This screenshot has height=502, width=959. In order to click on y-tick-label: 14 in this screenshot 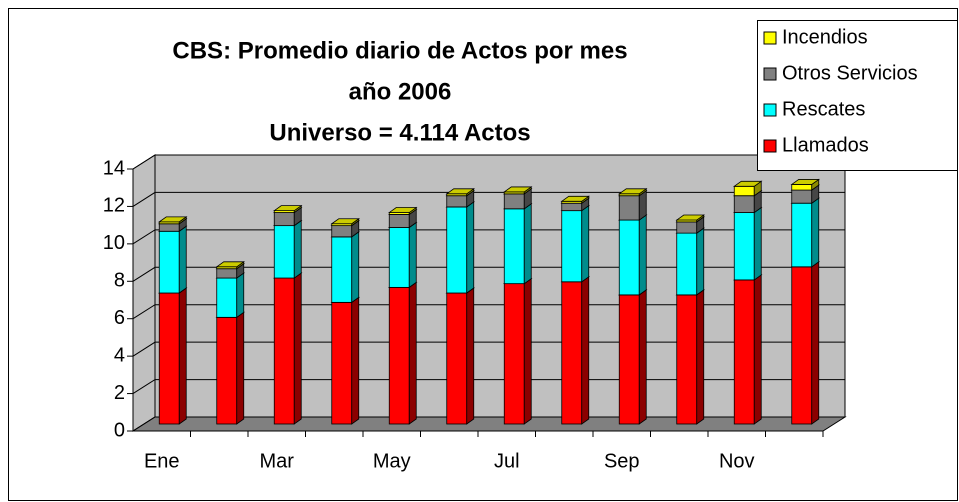, I will do `click(114, 168)`.